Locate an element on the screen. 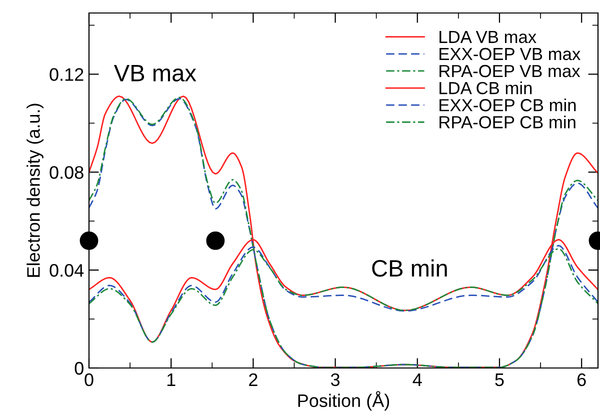  legend-label: RPA-OEP CB min is located at coordinates (508, 122).